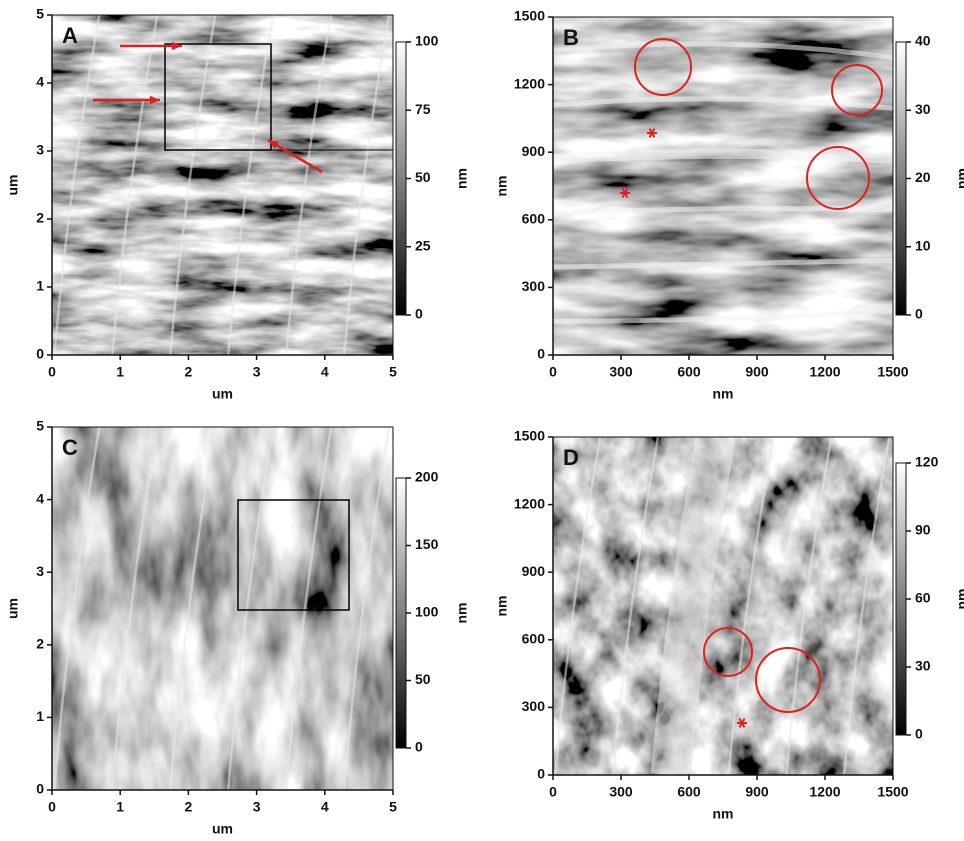  What do you see at coordinates (40, 644) in the screenshot?
I see `y-tick-label: 2` at bounding box center [40, 644].